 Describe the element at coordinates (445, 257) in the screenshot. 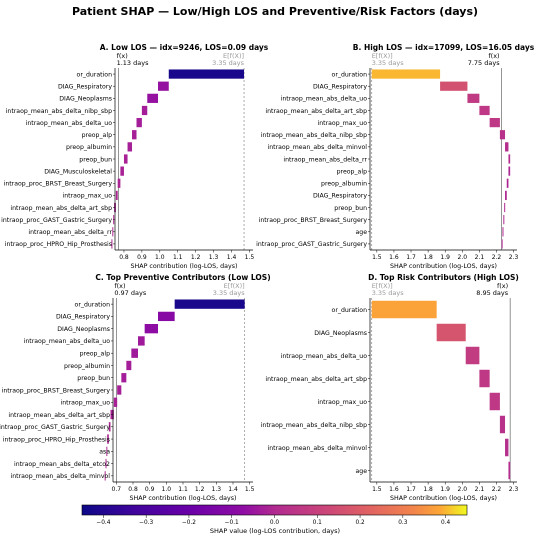

I see `x-tick-label: 1.9` at that location.